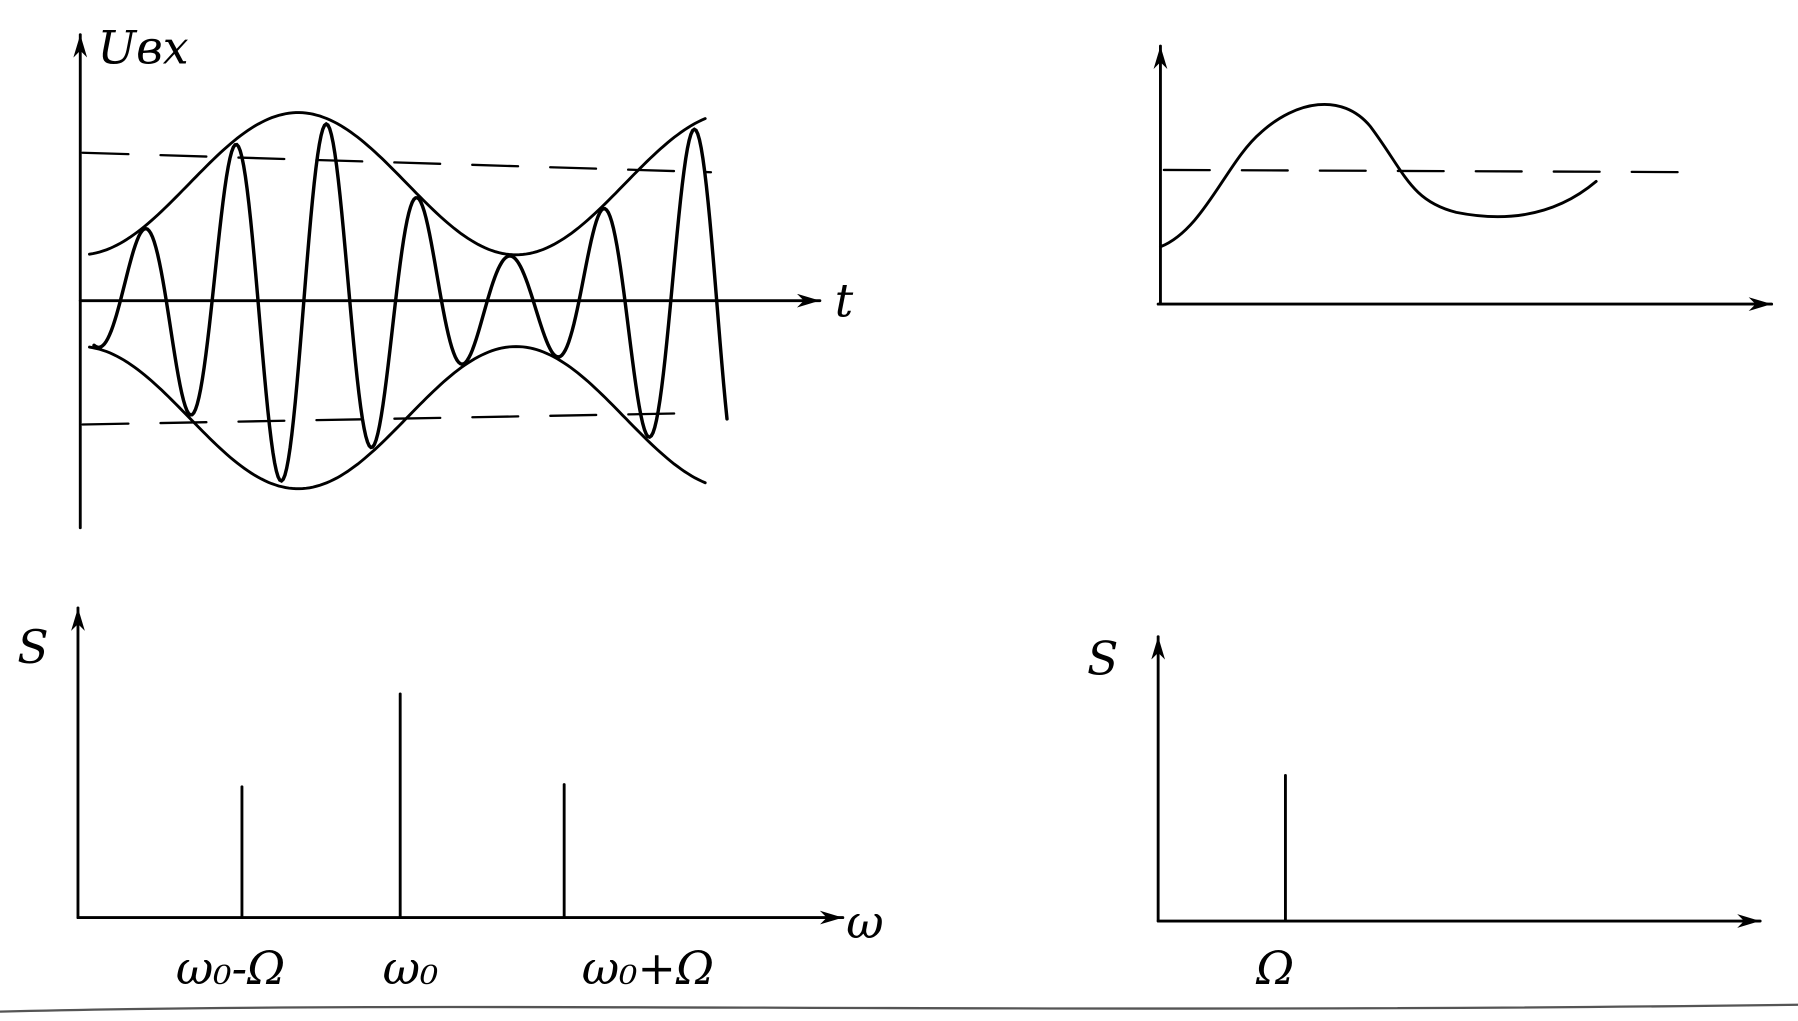  Describe the element at coordinates (1274, 968) in the screenshot. I see `line-label: Ω` at that location.